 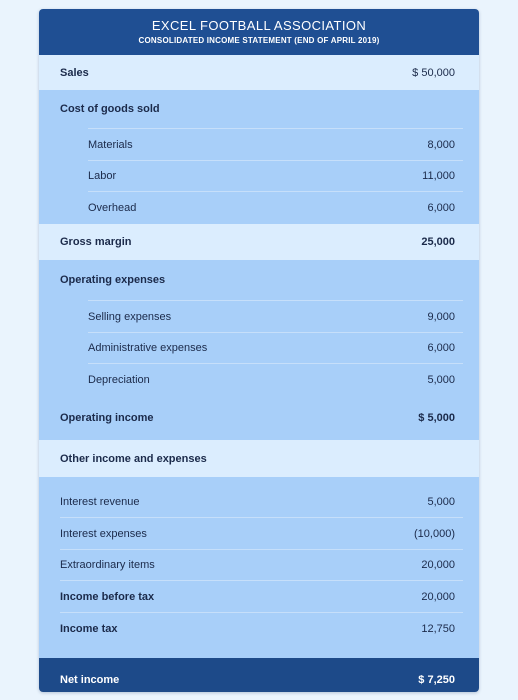 I want to click on cogs-item-value: 8,000, so click(x=441, y=144).